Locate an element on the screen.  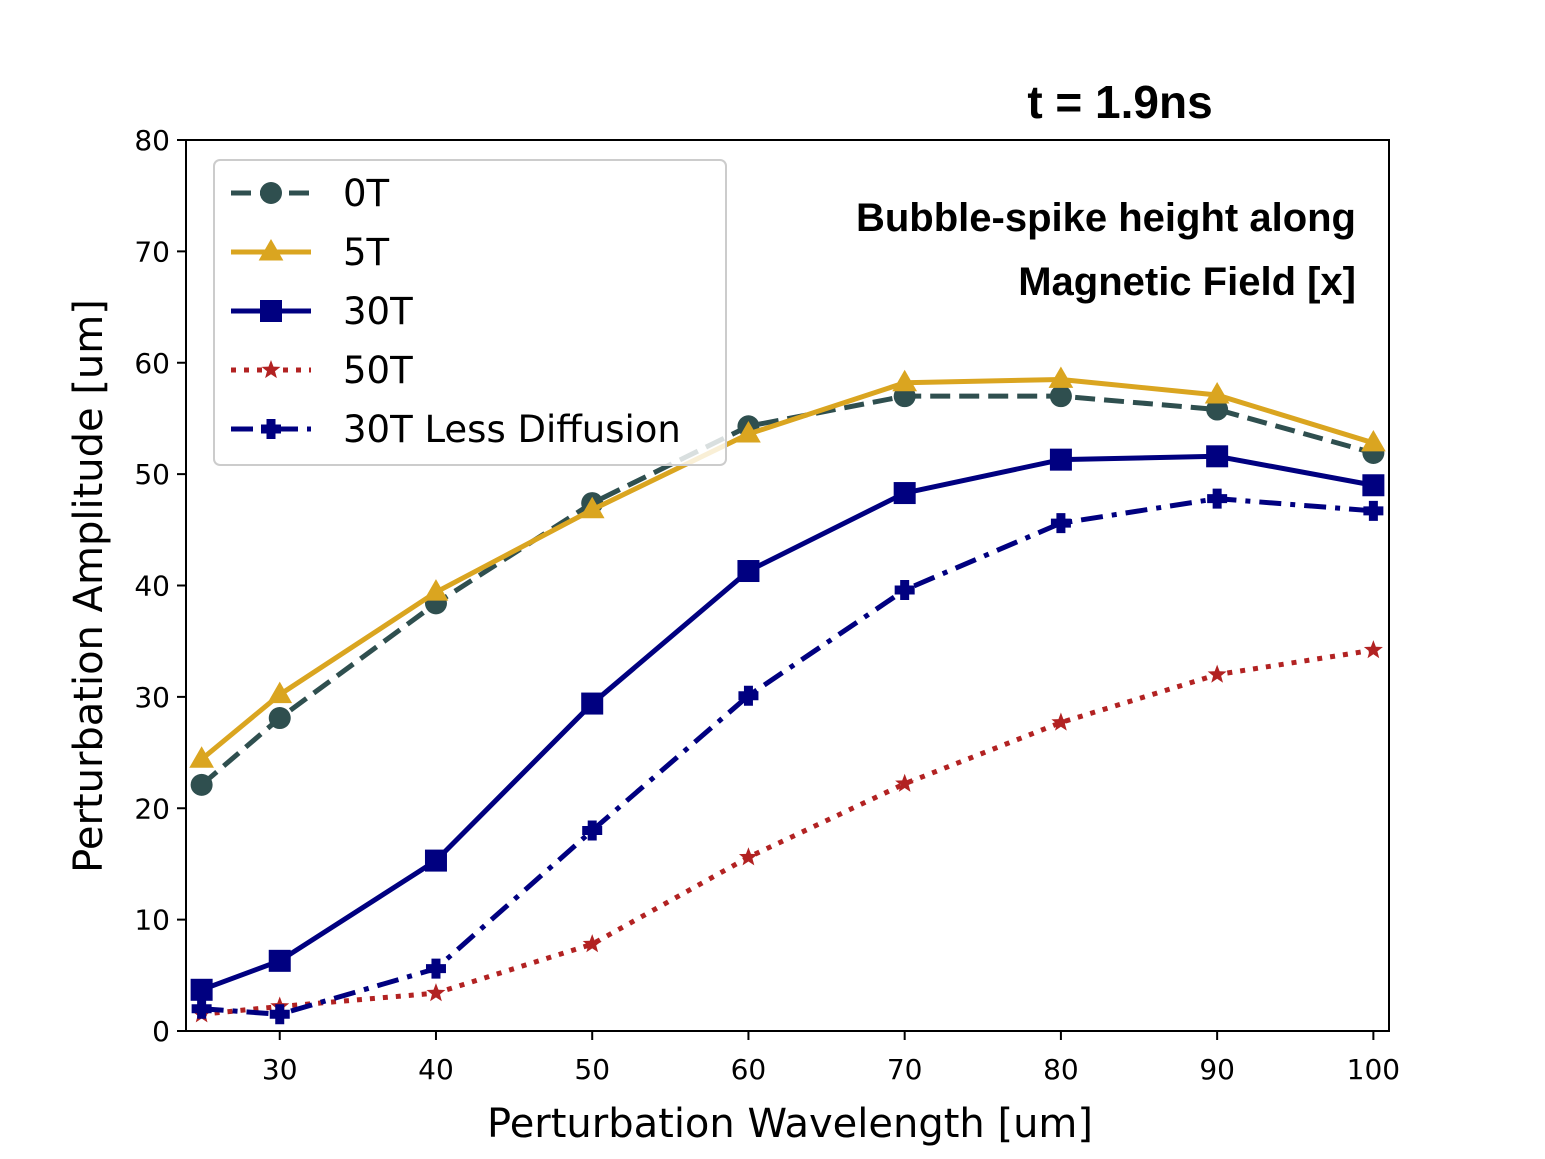
annotation-line-1: Bubble-spike height along is located at coordinates (1106, 218).